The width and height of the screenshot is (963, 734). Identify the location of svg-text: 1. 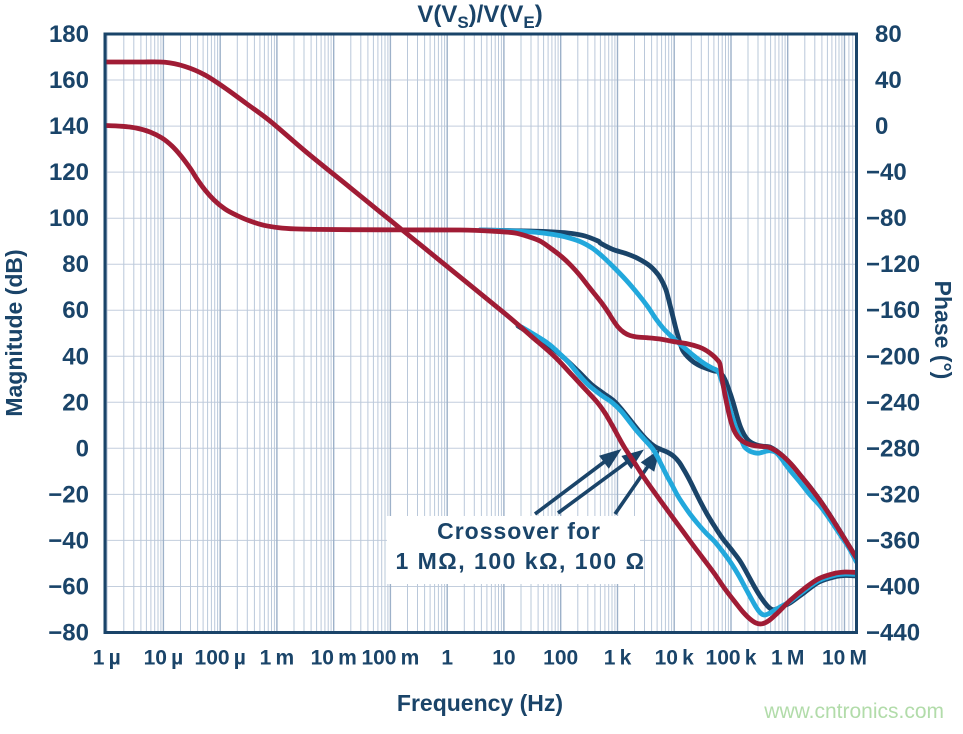
(447, 658).